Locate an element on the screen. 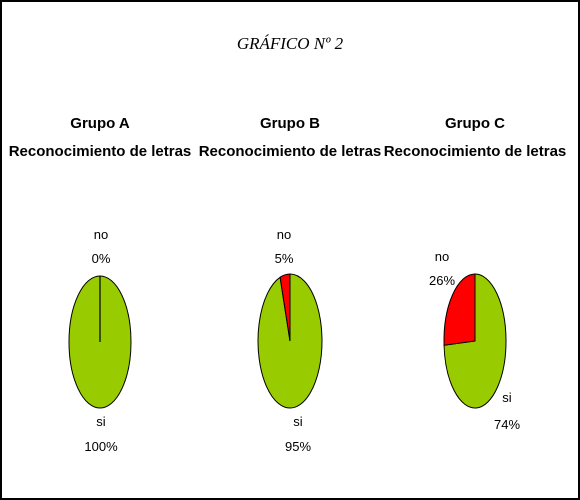 This screenshot has width=580, height=500. chart-title: Grupo C is located at coordinates (475, 123).